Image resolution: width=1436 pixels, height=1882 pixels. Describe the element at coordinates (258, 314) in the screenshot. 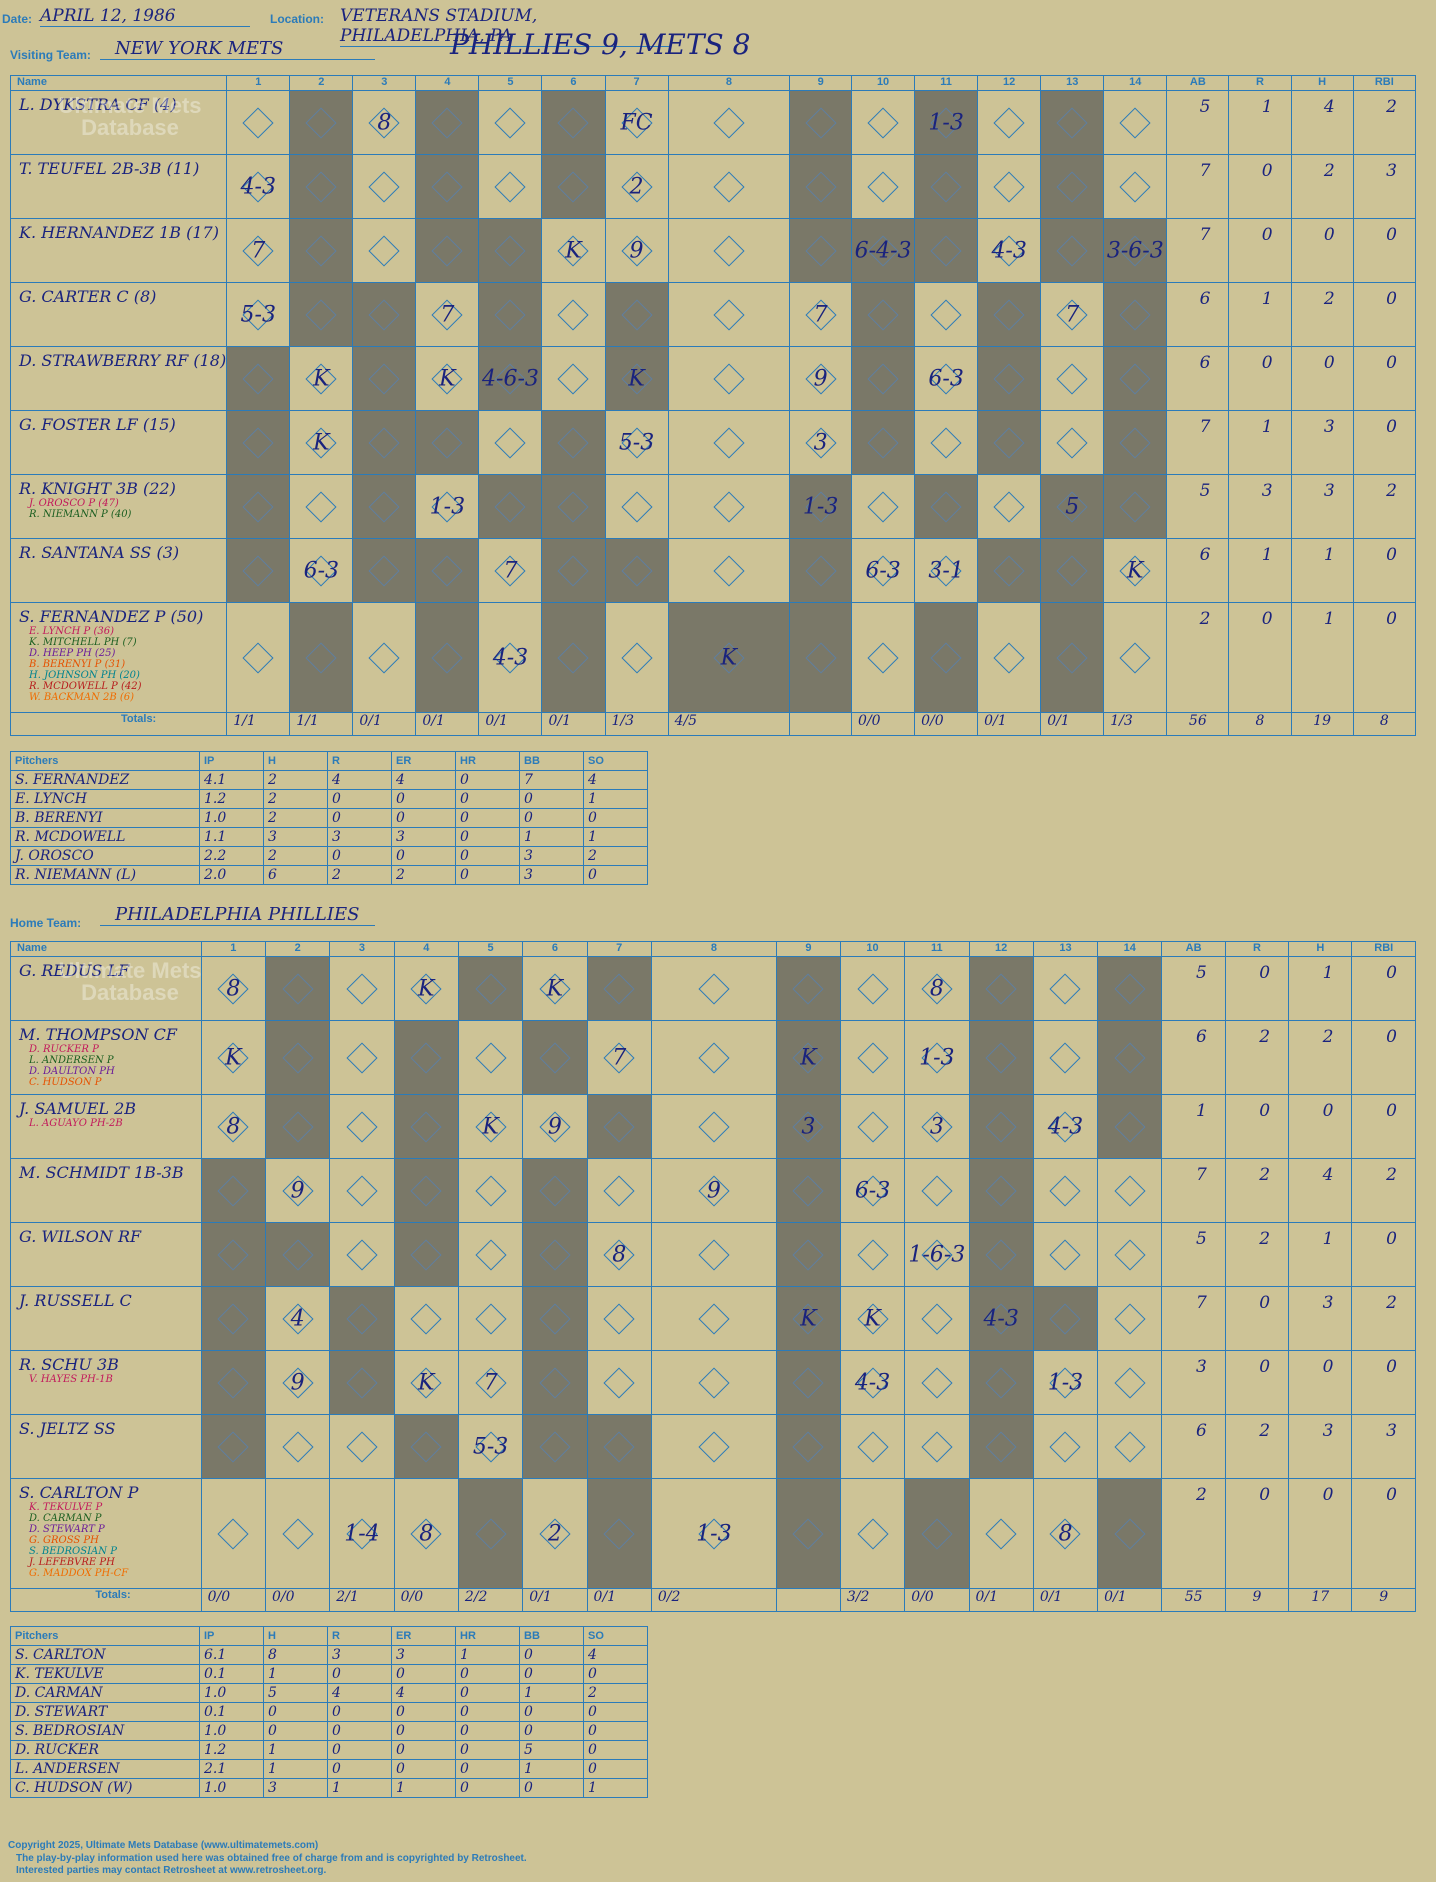

I see `play-result: 5-3` at that location.